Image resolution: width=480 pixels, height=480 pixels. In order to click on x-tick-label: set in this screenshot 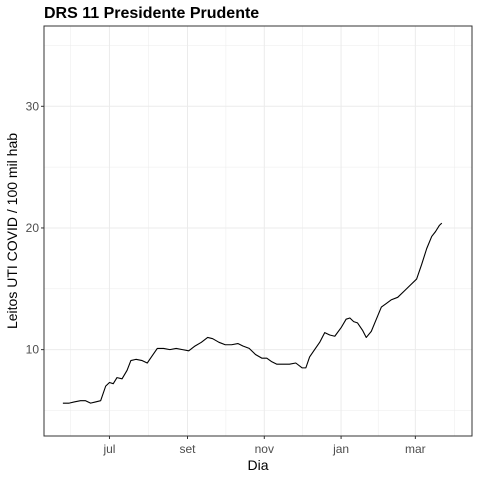, I will do `click(187, 449)`.